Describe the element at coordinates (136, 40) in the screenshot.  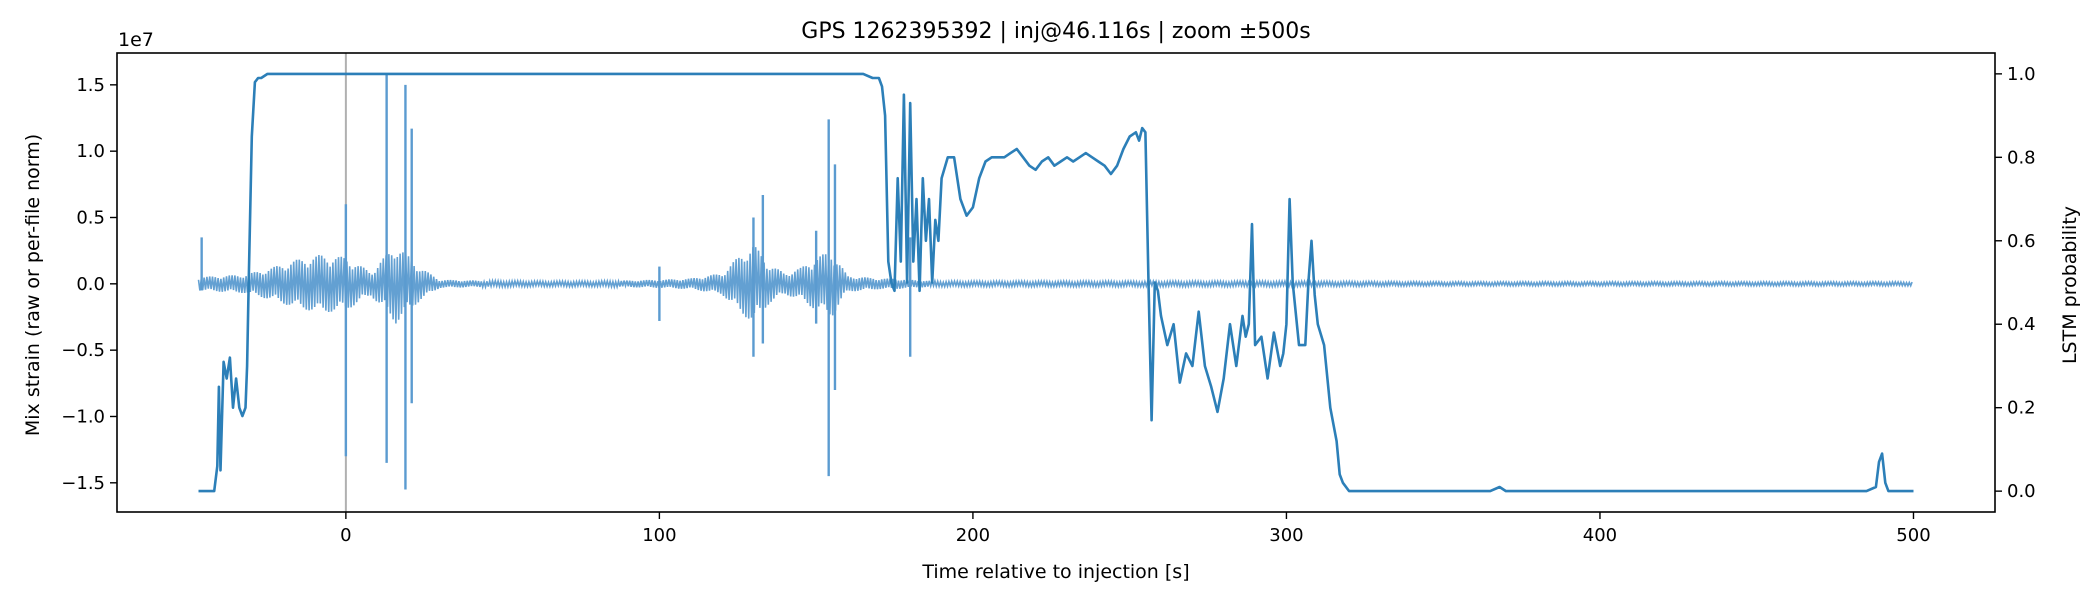
I see `left-axis-offset-text: 1e7` at that location.